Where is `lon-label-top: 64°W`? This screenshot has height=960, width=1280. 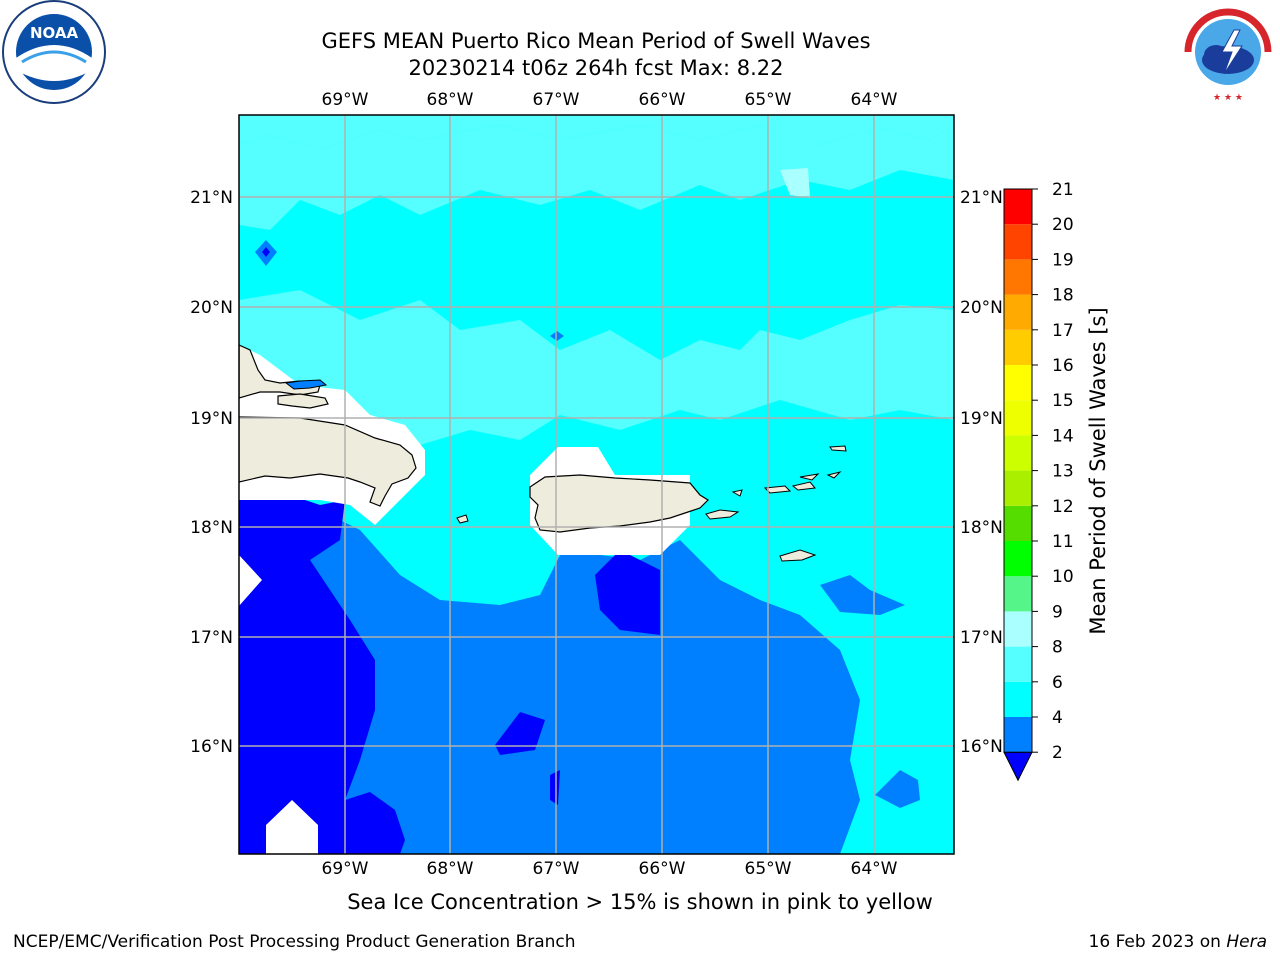 lon-label-top: 64°W is located at coordinates (874, 100).